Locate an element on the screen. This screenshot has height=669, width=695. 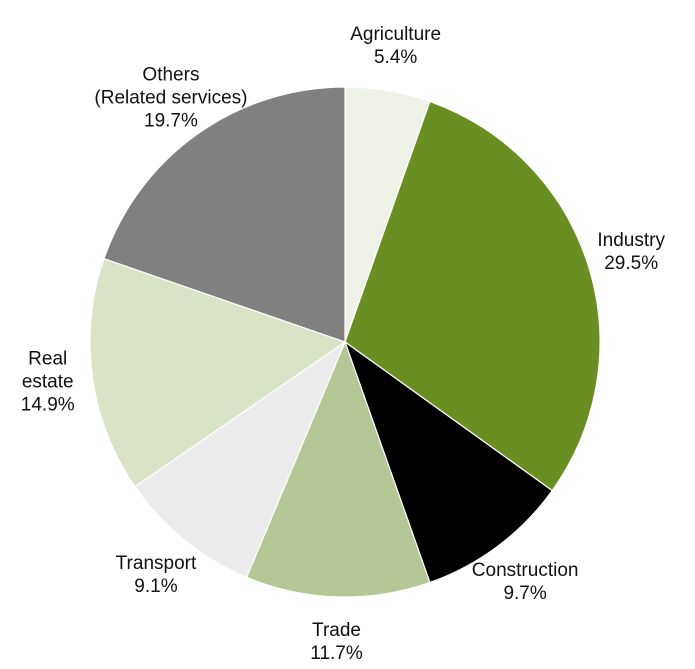
category-label: Others (Related services) is located at coordinates (171, 86).